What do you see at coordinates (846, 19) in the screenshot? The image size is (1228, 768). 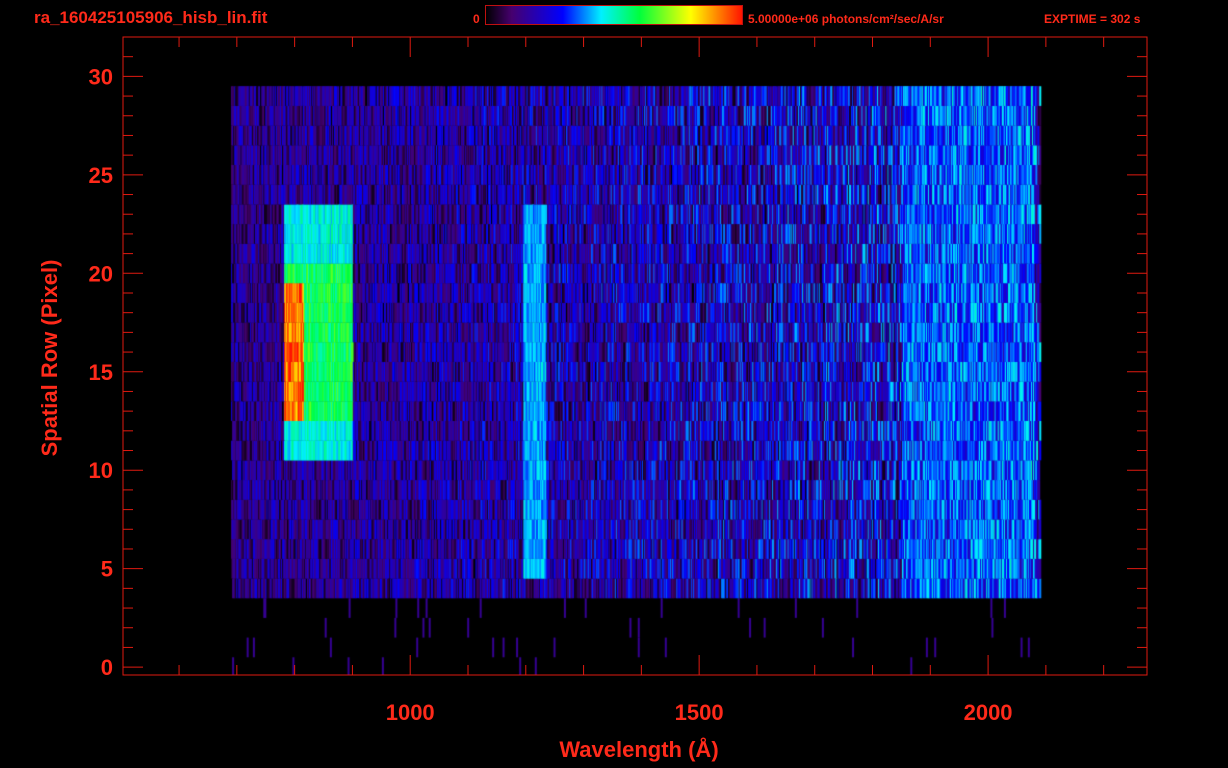 I see `colorbar-max-label: 5.00000e+06 photons/cm²/sec/A/sr` at bounding box center [846, 19].